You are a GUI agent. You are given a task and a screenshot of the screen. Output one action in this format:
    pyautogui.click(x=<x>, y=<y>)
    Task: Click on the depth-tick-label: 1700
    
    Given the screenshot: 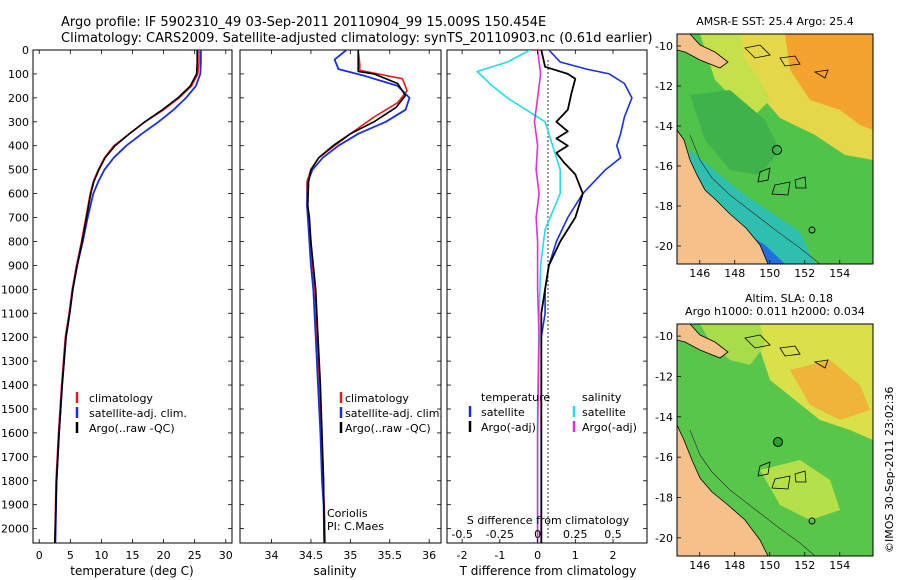 What is the action you would take?
    pyautogui.click(x=15, y=457)
    